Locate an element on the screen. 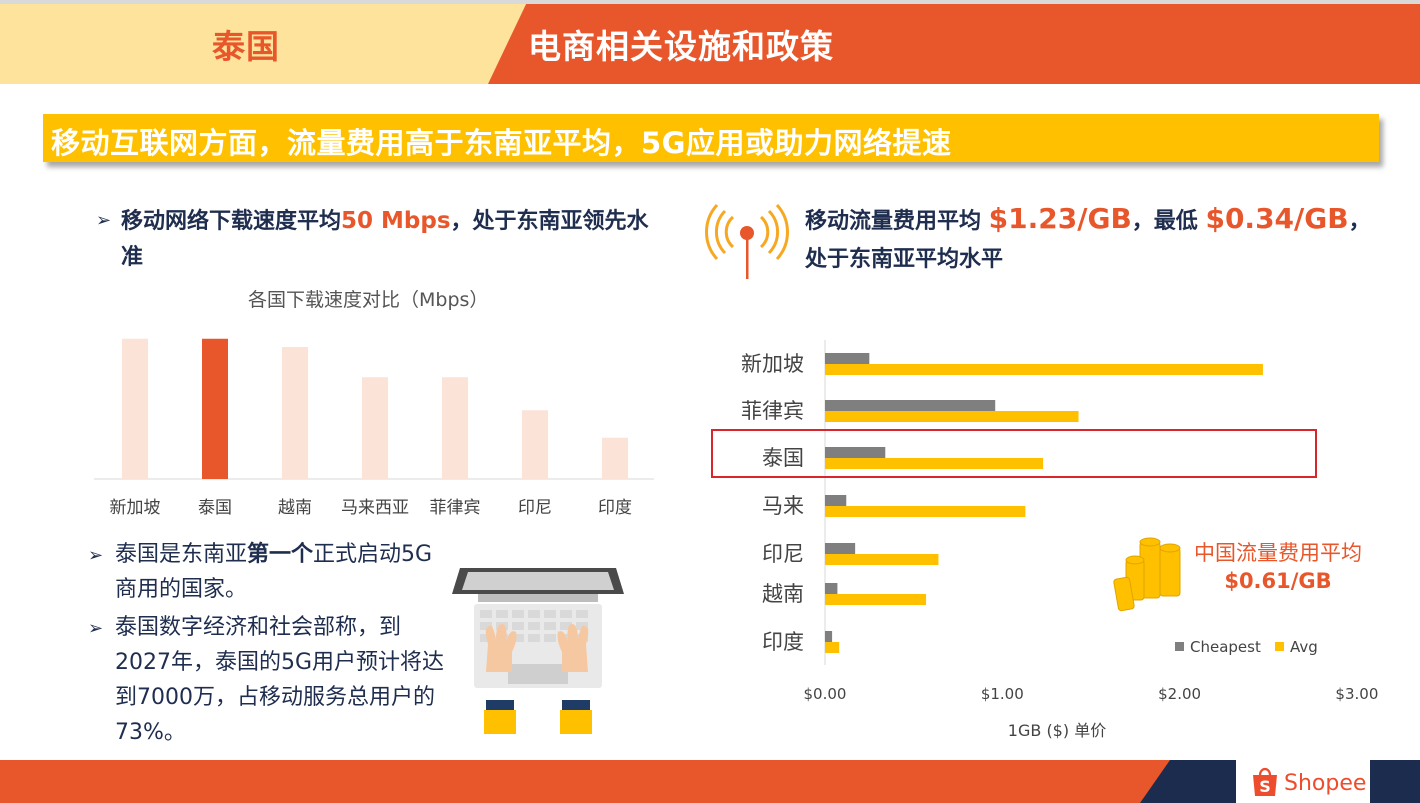  fact-1-post: 正式启动5G商用的国家。 is located at coordinates (274, 572).